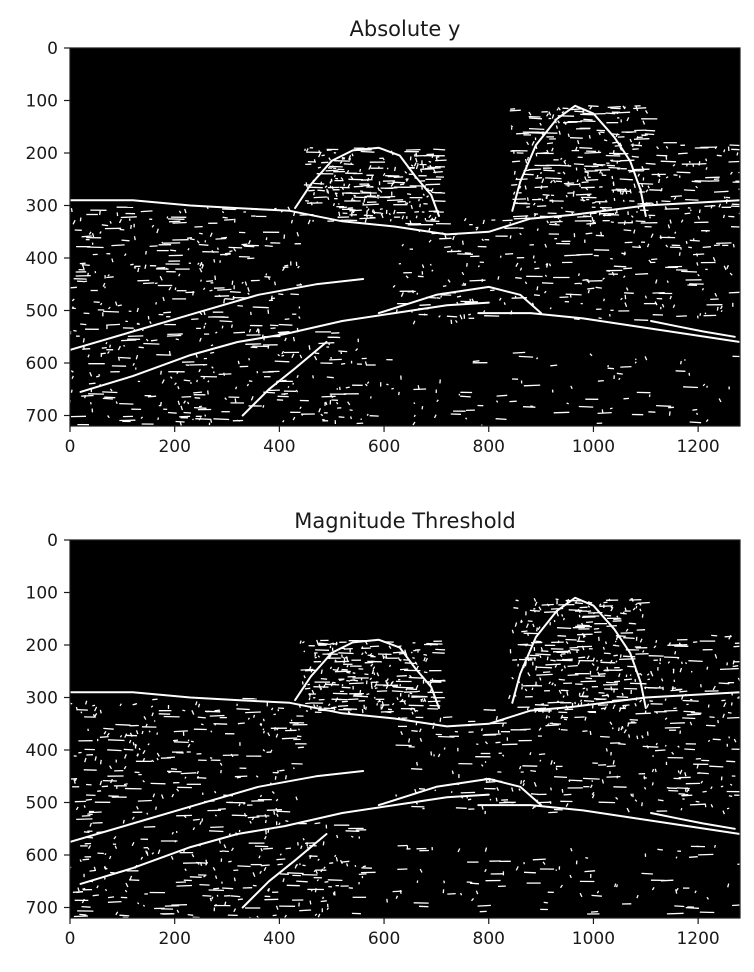  What do you see at coordinates (697, 447) in the screenshot?
I see `x-tick-label: 1200` at bounding box center [697, 447].